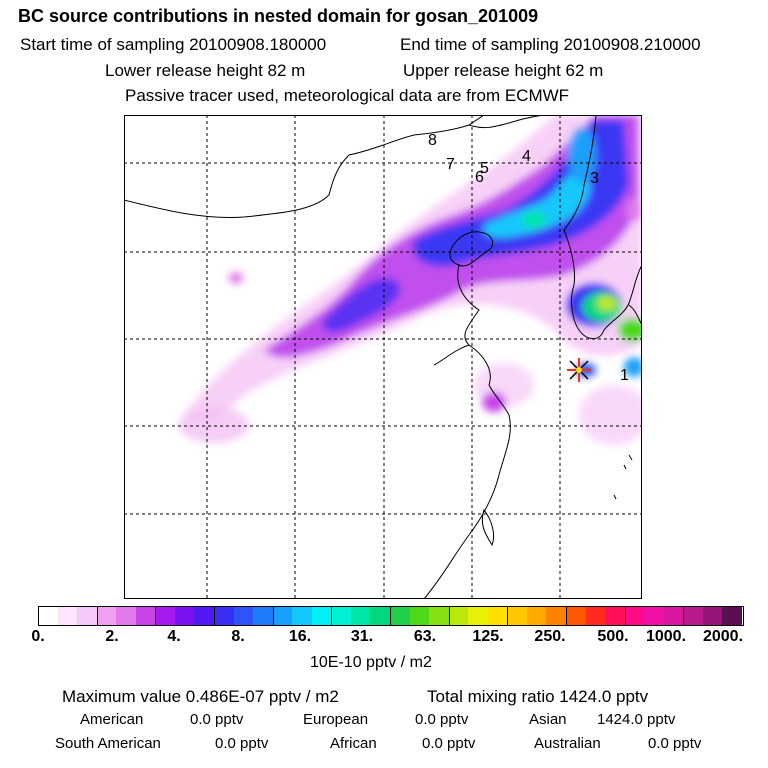 The width and height of the screenshot is (768, 768). What do you see at coordinates (526, 156) in the screenshot?
I see `marker-4: 4` at bounding box center [526, 156].